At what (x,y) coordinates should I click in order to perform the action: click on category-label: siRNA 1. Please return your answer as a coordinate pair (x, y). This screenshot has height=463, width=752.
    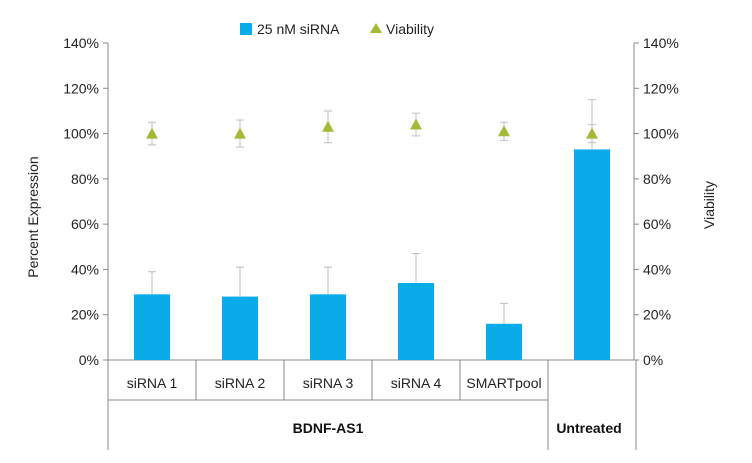
    Looking at the image, I should click on (152, 383).